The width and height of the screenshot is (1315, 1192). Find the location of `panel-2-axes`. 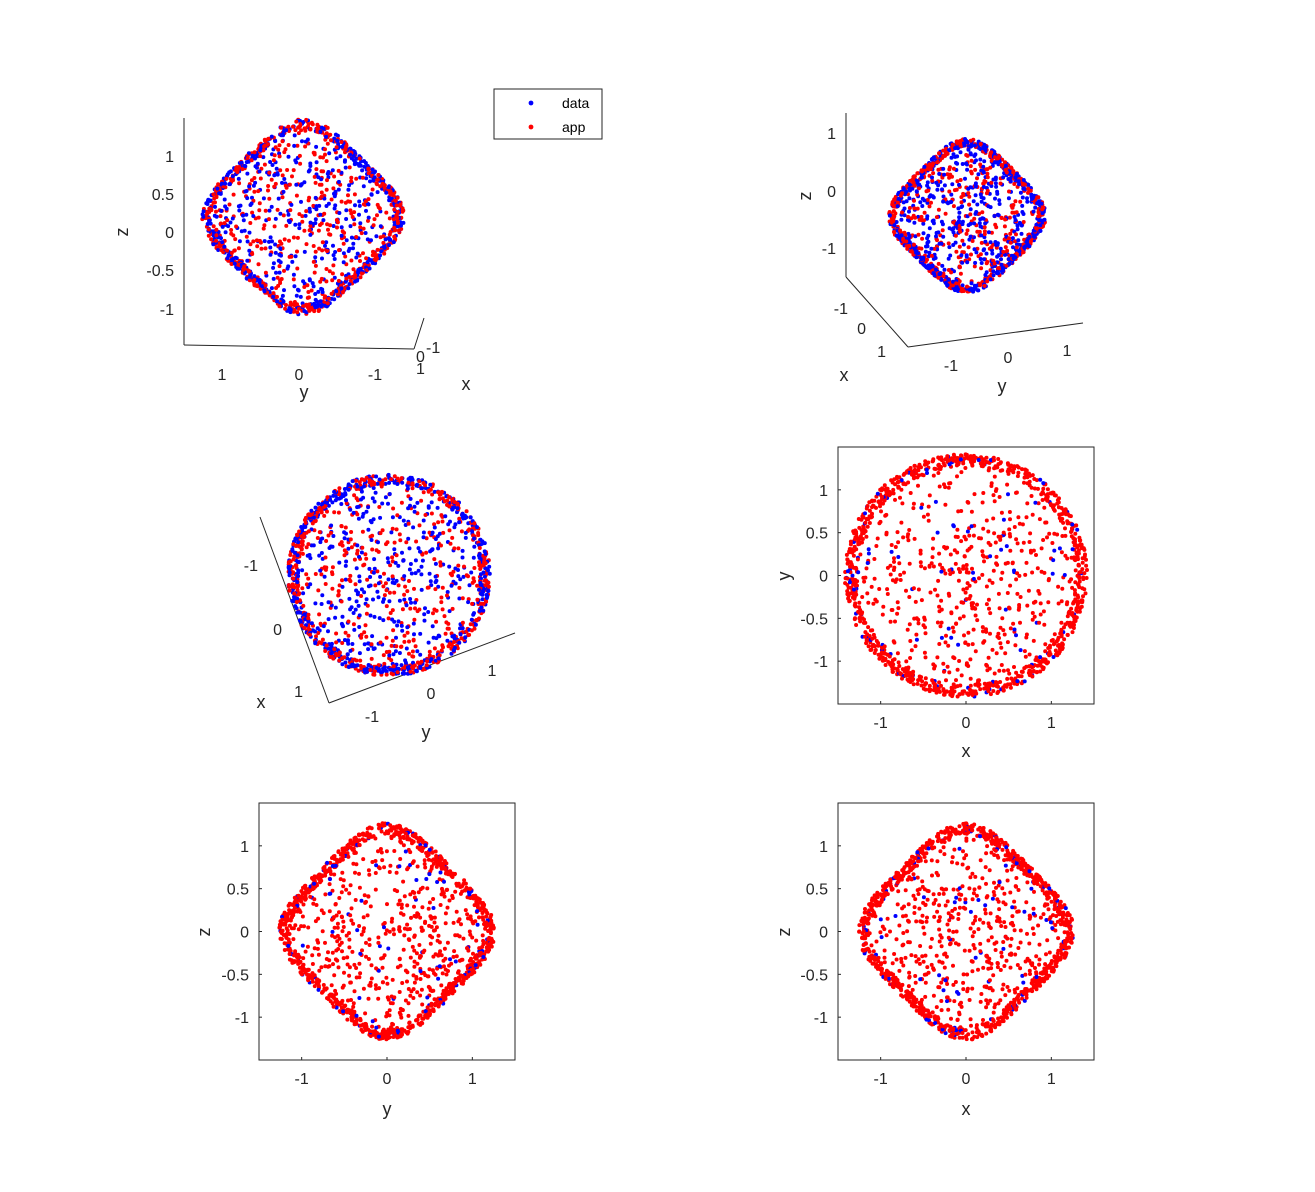

panel-2-axes is located at coordinates (964, 230).